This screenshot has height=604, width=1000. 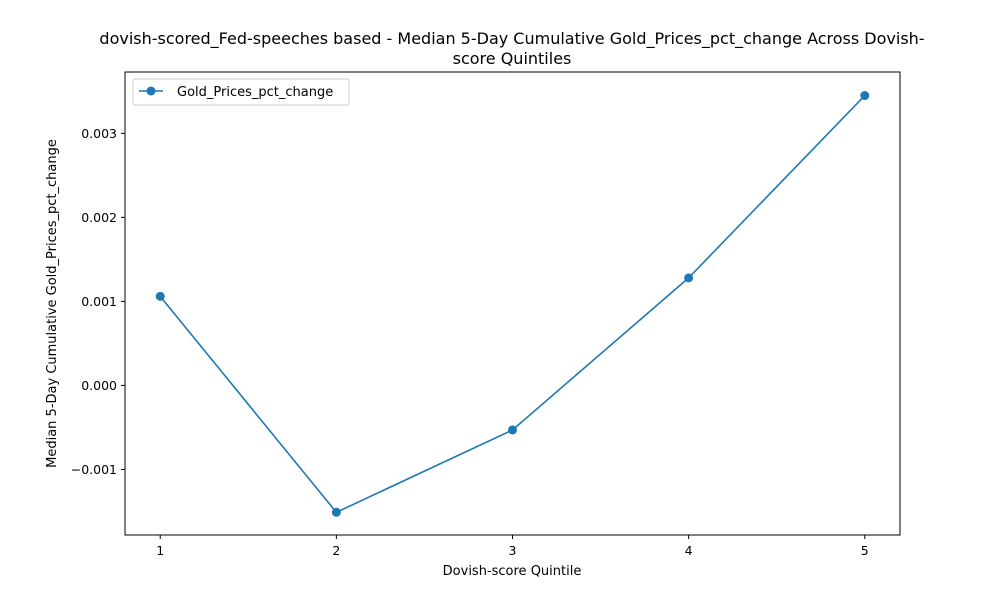 I want to click on legend-box, so click(x=241, y=92).